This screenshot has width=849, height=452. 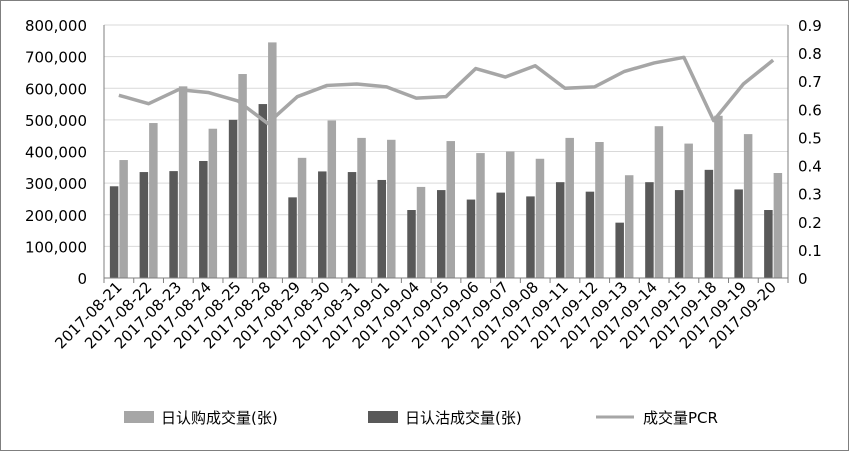 I want to click on y-tick-label: 500,000, so click(x=56, y=121).